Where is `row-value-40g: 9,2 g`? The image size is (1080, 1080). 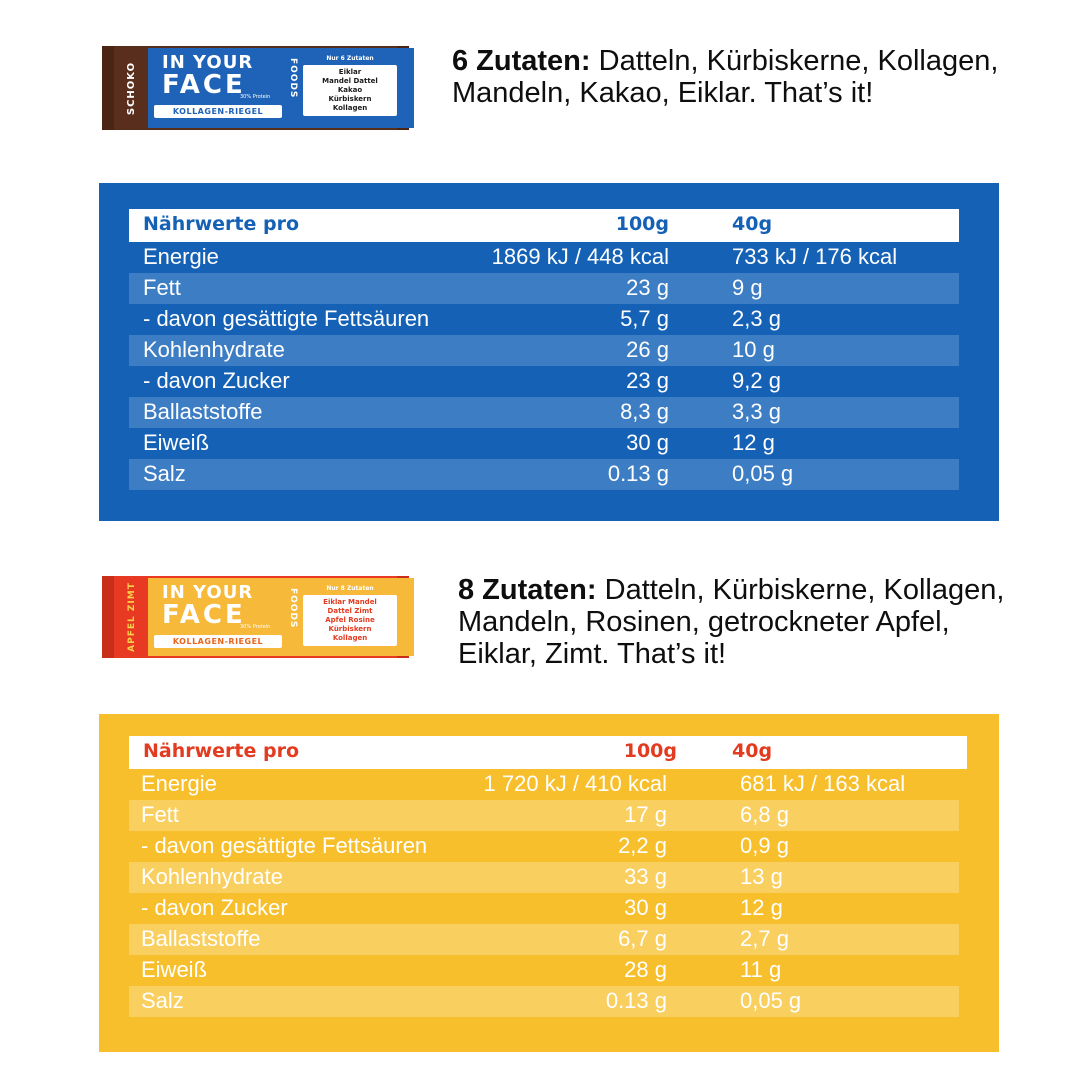
row-value-40g: 9,2 g is located at coordinates (756, 380).